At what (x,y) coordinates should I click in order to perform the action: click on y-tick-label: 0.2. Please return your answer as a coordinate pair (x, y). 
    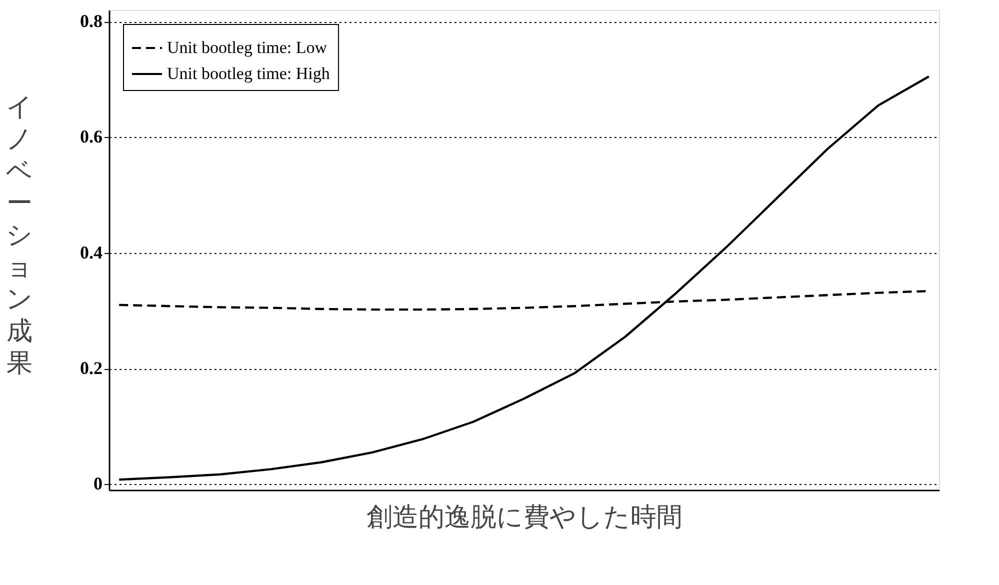
    Looking at the image, I should click on (91, 368).